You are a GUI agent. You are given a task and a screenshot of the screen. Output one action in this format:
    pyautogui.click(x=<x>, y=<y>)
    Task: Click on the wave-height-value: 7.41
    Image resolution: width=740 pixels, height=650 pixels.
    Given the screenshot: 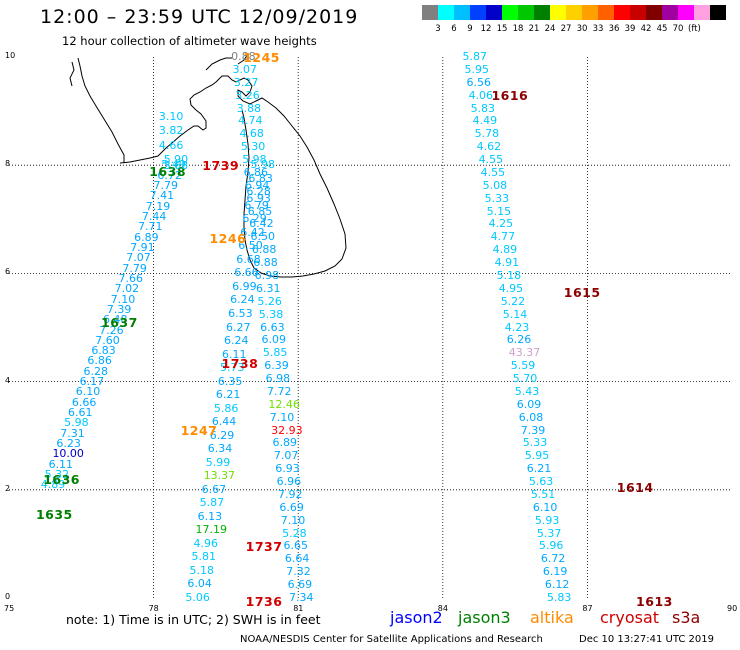 What is the action you would take?
    pyautogui.click(x=162, y=196)
    